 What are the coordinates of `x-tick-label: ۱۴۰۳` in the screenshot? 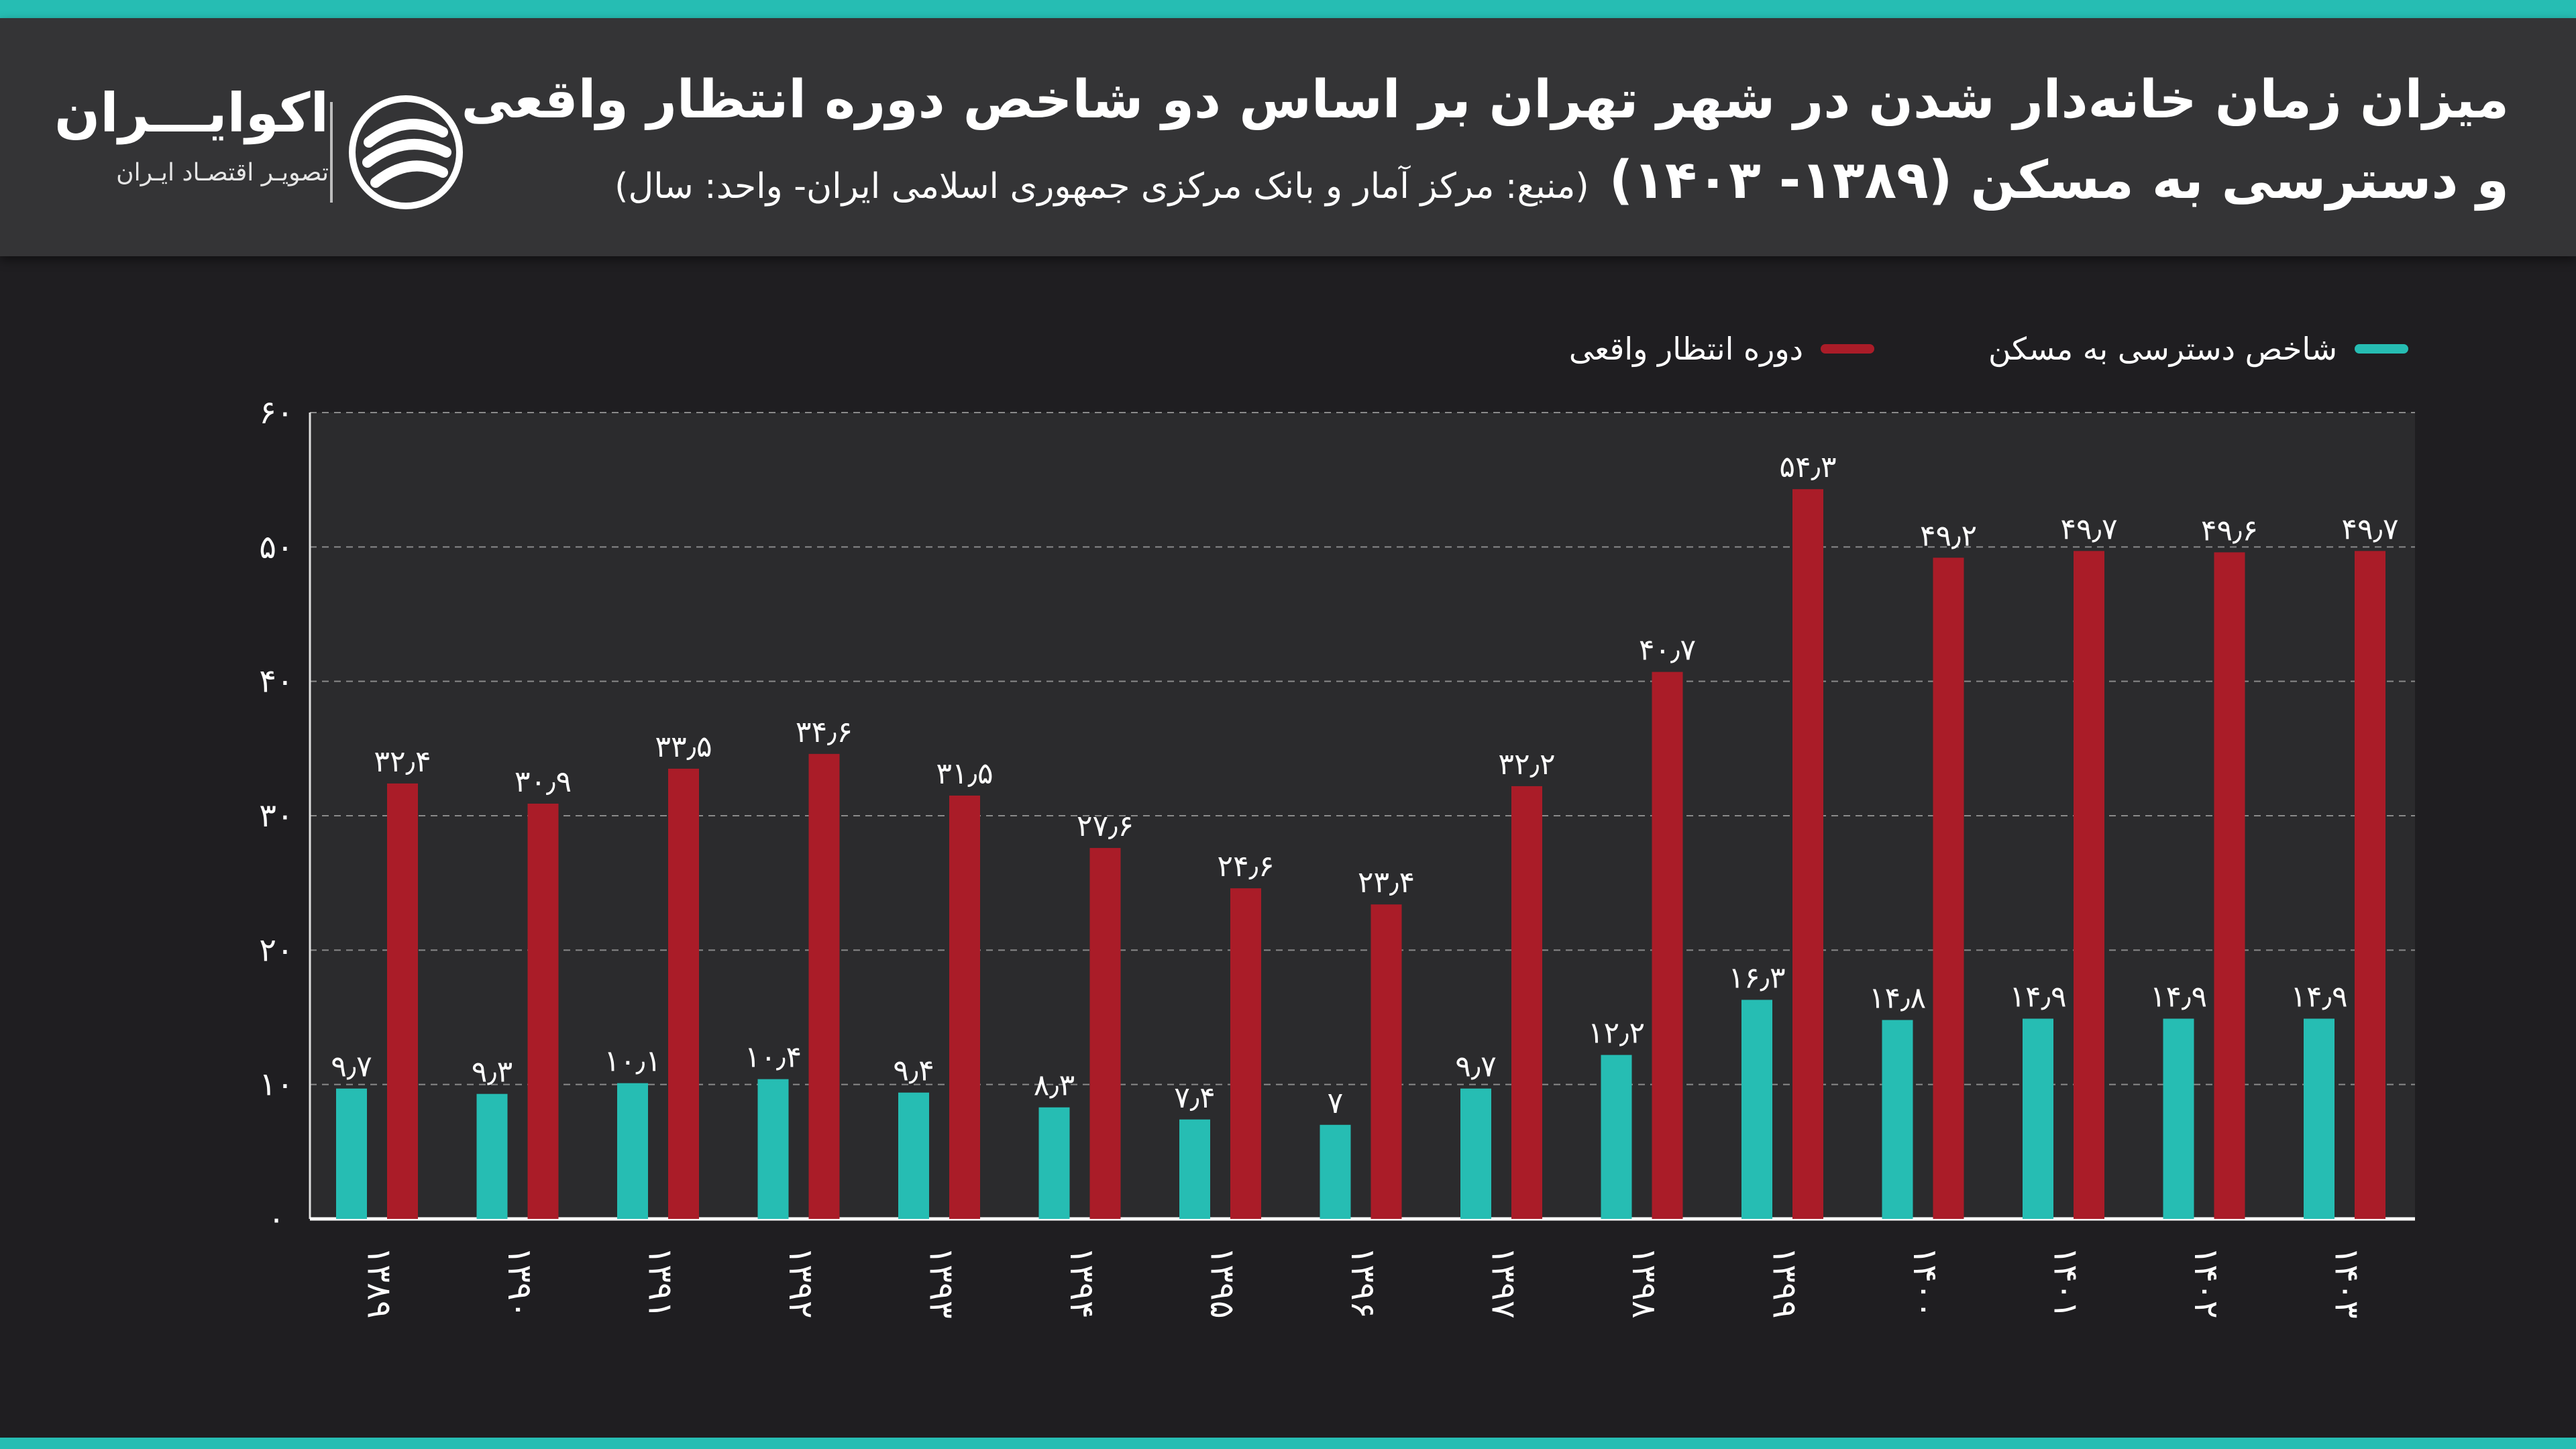 It's located at (2347, 1282).